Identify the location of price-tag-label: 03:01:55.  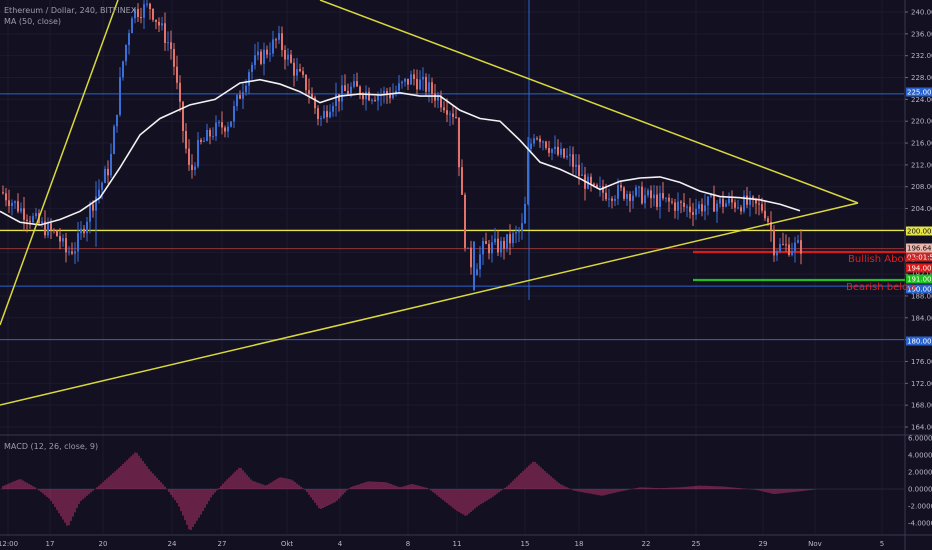
(919, 258).